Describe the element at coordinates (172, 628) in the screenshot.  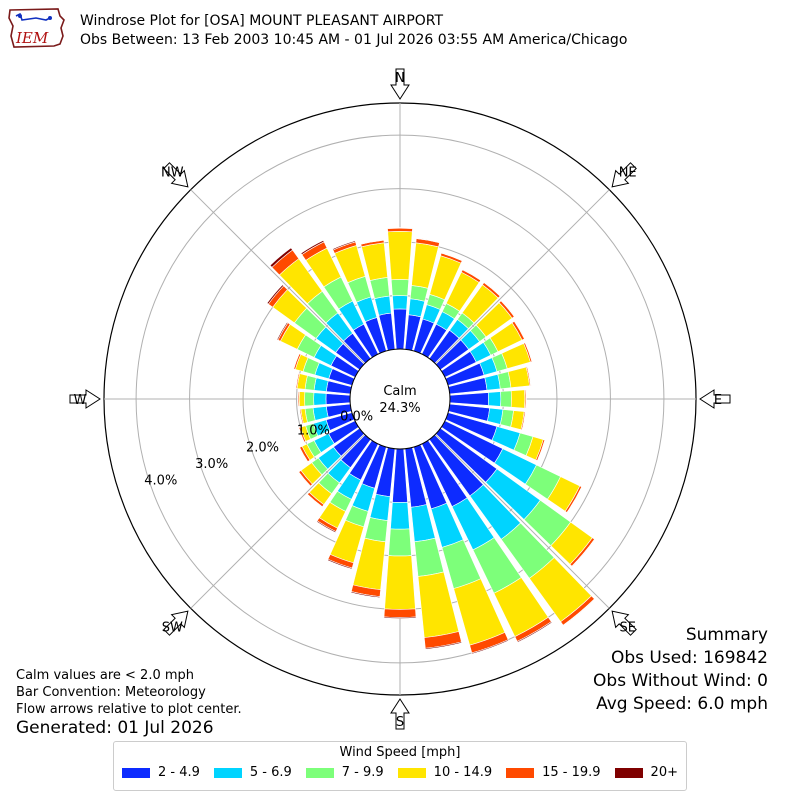
I see `direction-label: SW` at that location.